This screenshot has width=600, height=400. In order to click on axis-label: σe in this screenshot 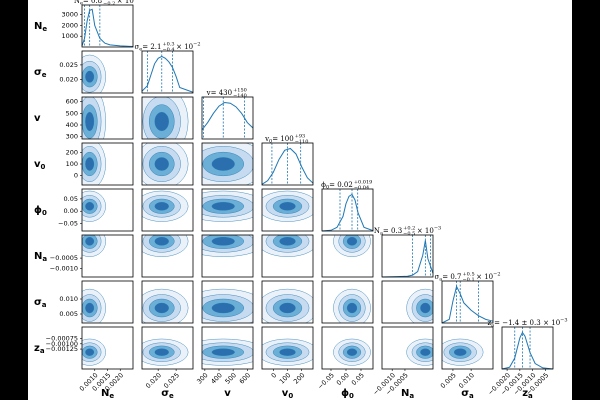, I will do `click(40, 73)`.